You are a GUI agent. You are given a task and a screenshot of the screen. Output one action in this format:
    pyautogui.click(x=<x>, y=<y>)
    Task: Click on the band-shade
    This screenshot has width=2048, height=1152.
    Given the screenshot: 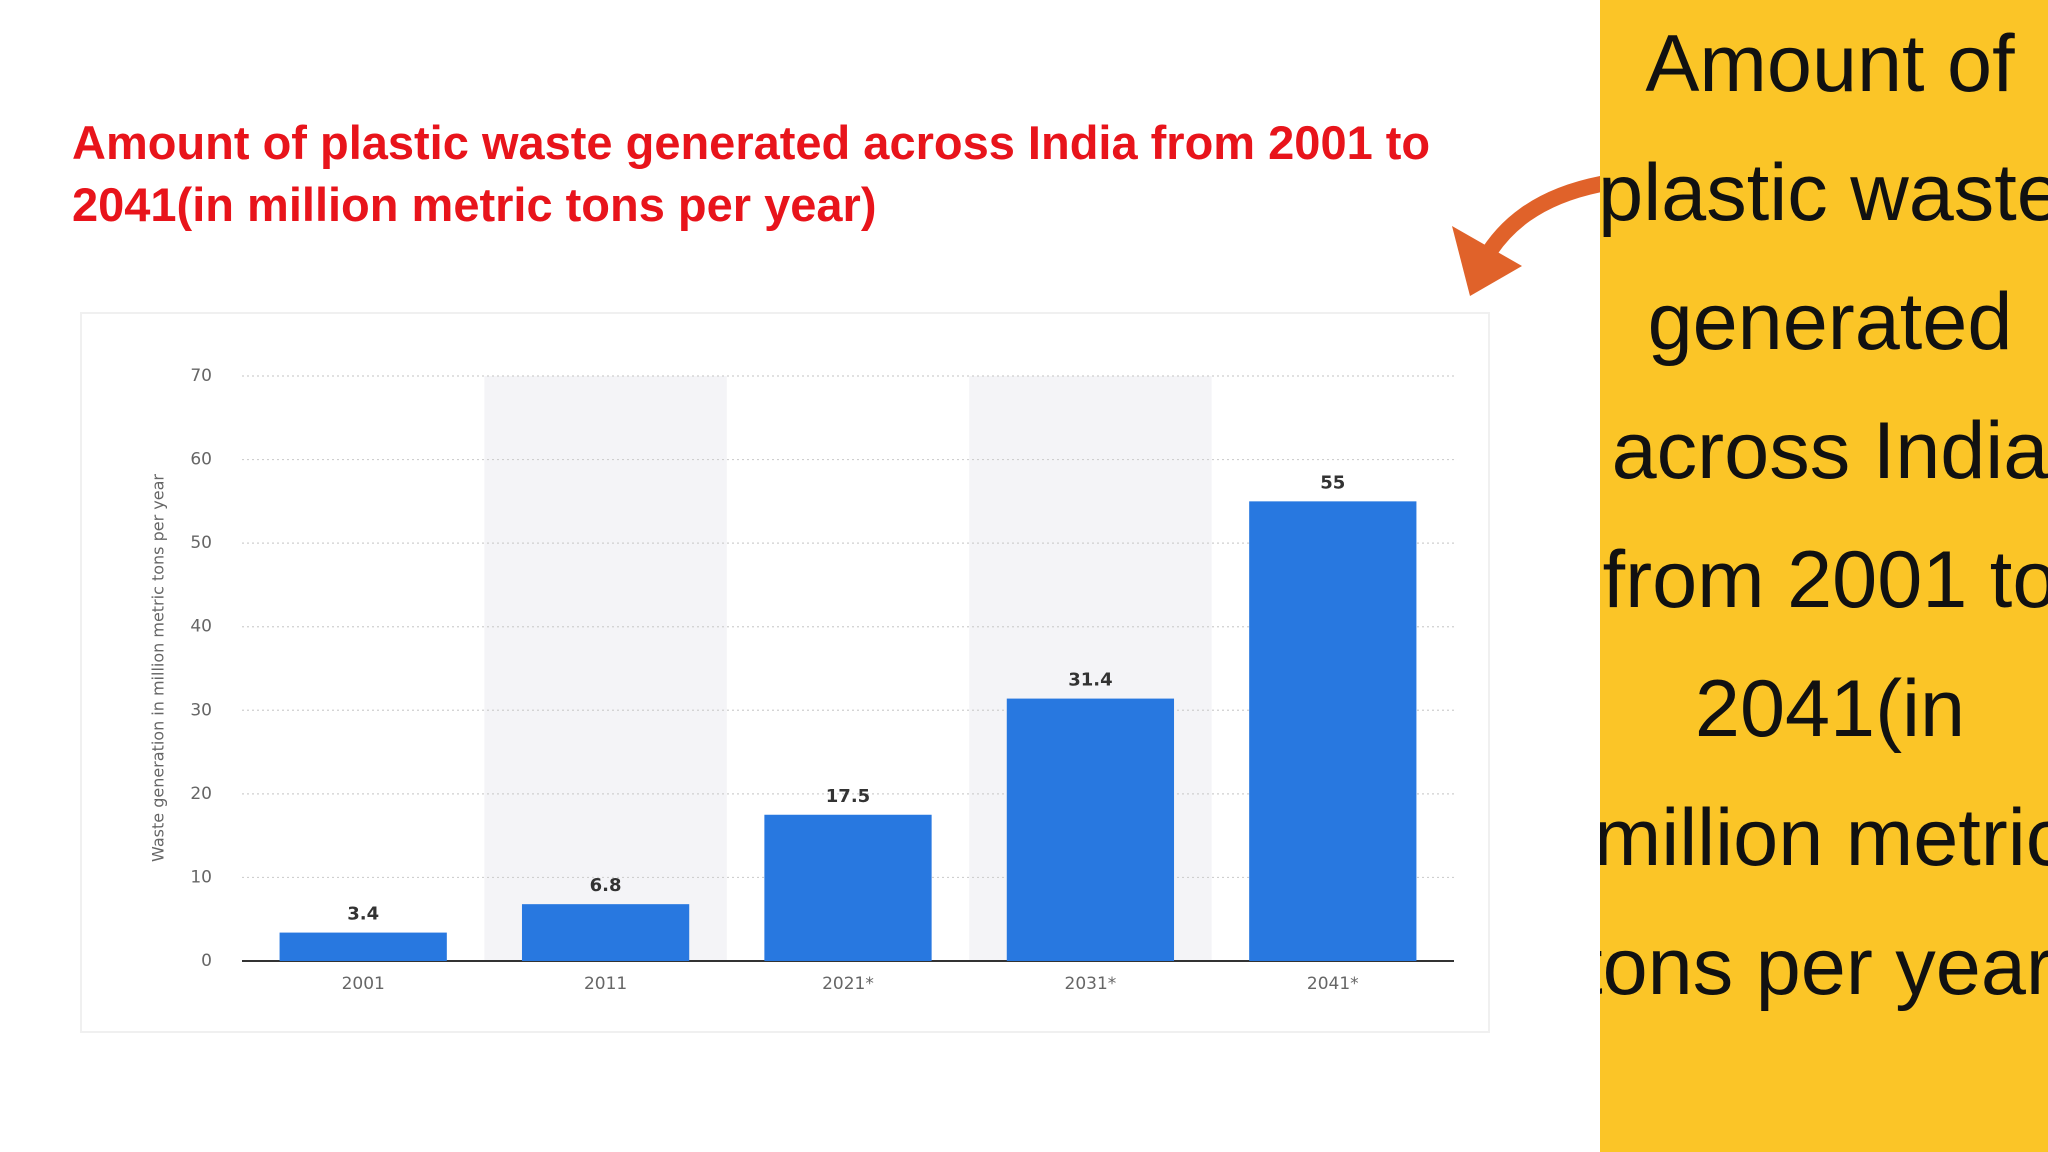 What is the action you would take?
    pyautogui.click(x=605, y=668)
    